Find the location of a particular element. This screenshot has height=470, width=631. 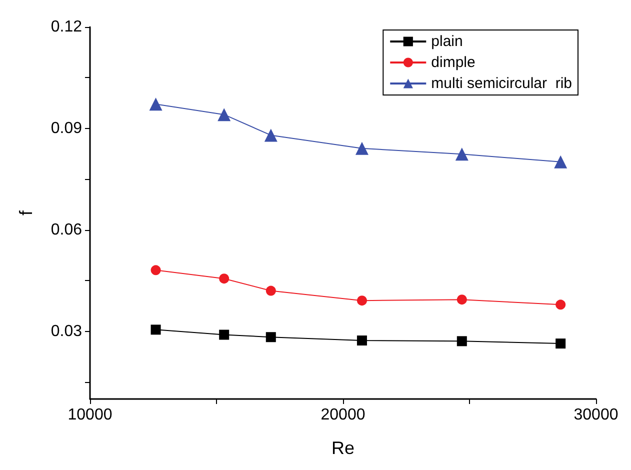

y-axis-title: f is located at coordinates (26, 213).